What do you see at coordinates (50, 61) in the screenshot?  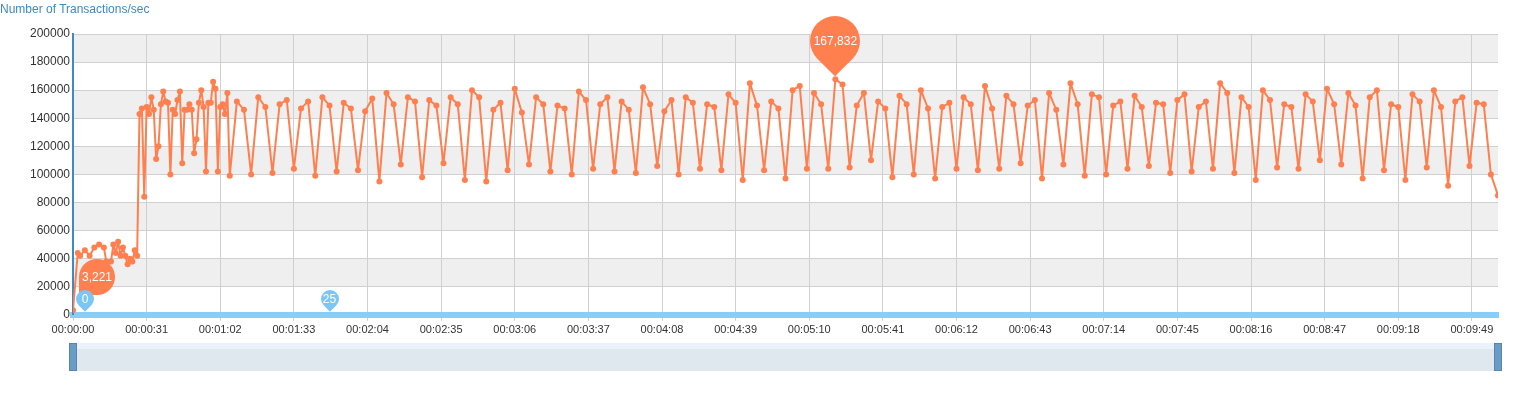 I see `y-tick-label: 180000` at bounding box center [50, 61].